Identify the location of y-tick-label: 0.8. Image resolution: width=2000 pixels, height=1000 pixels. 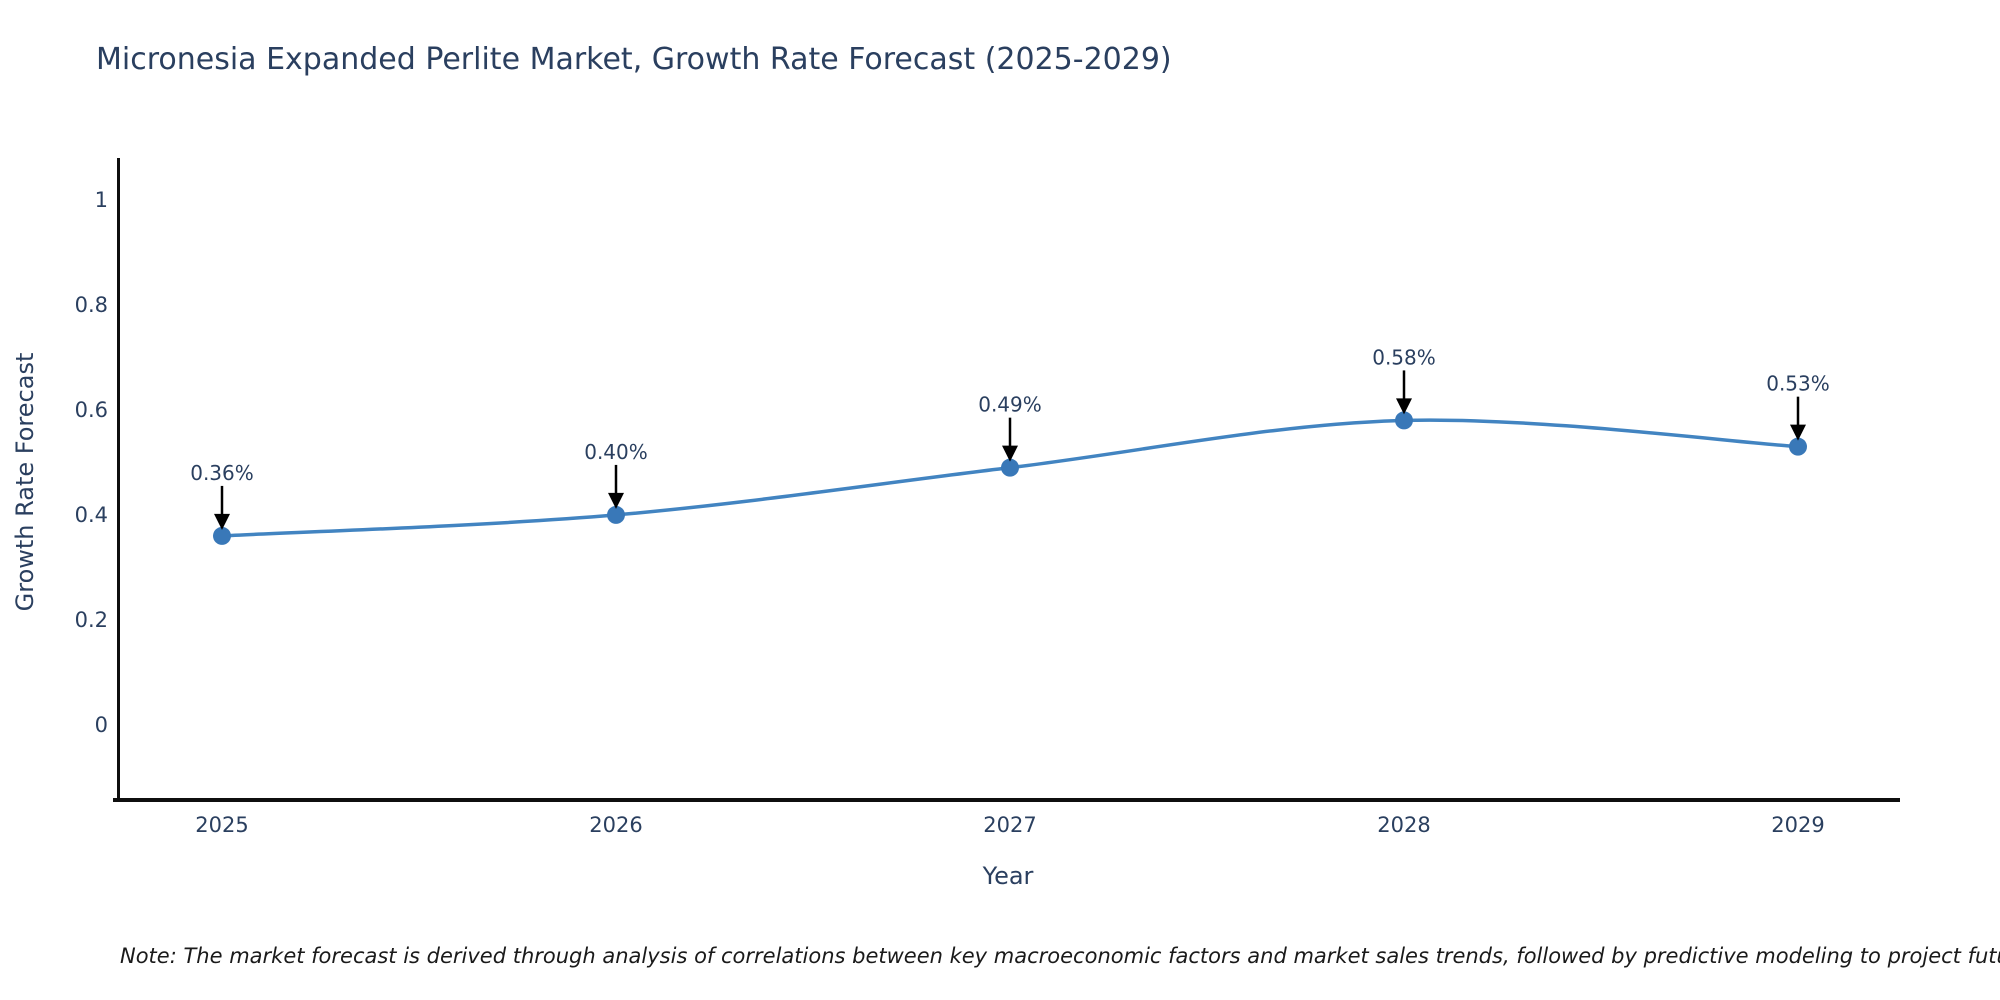
(91, 304).